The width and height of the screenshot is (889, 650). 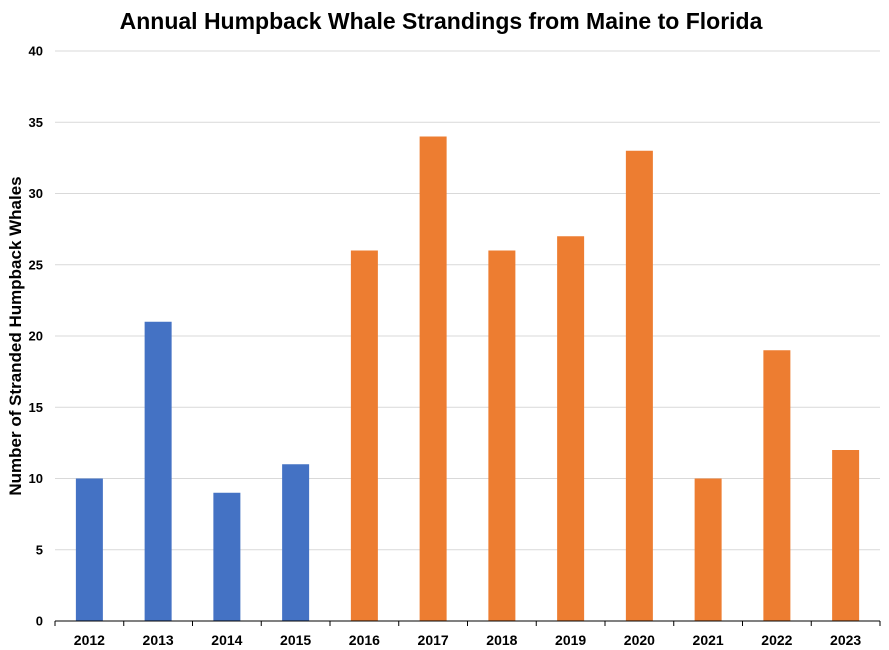 I want to click on bar-2019, so click(x=571, y=428).